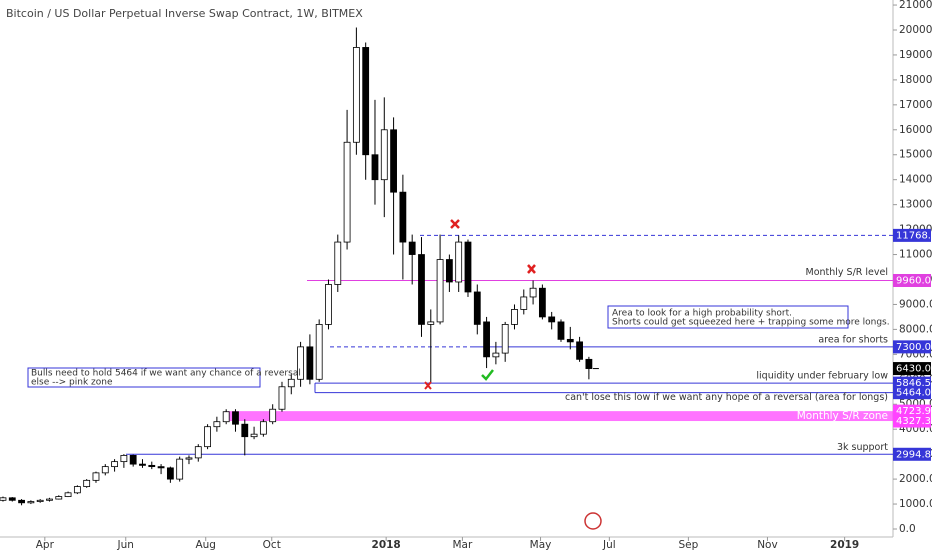 Image resolution: width=932 pixels, height=550 pixels. What do you see at coordinates (853, 339) in the screenshot?
I see `level-text: area for shorts` at bounding box center [853, 339].